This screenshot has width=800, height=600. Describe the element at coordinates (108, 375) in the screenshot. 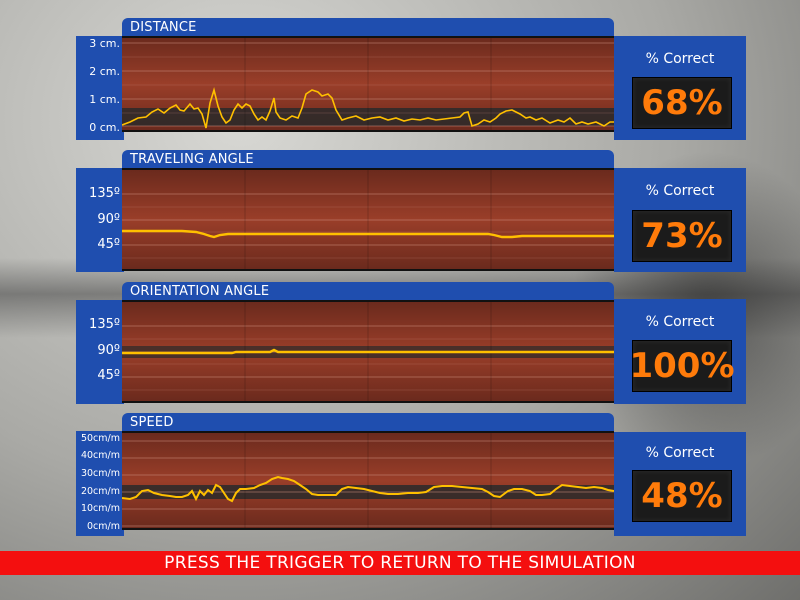

I see `orientation-angle-tick-45: 45º` at that location.